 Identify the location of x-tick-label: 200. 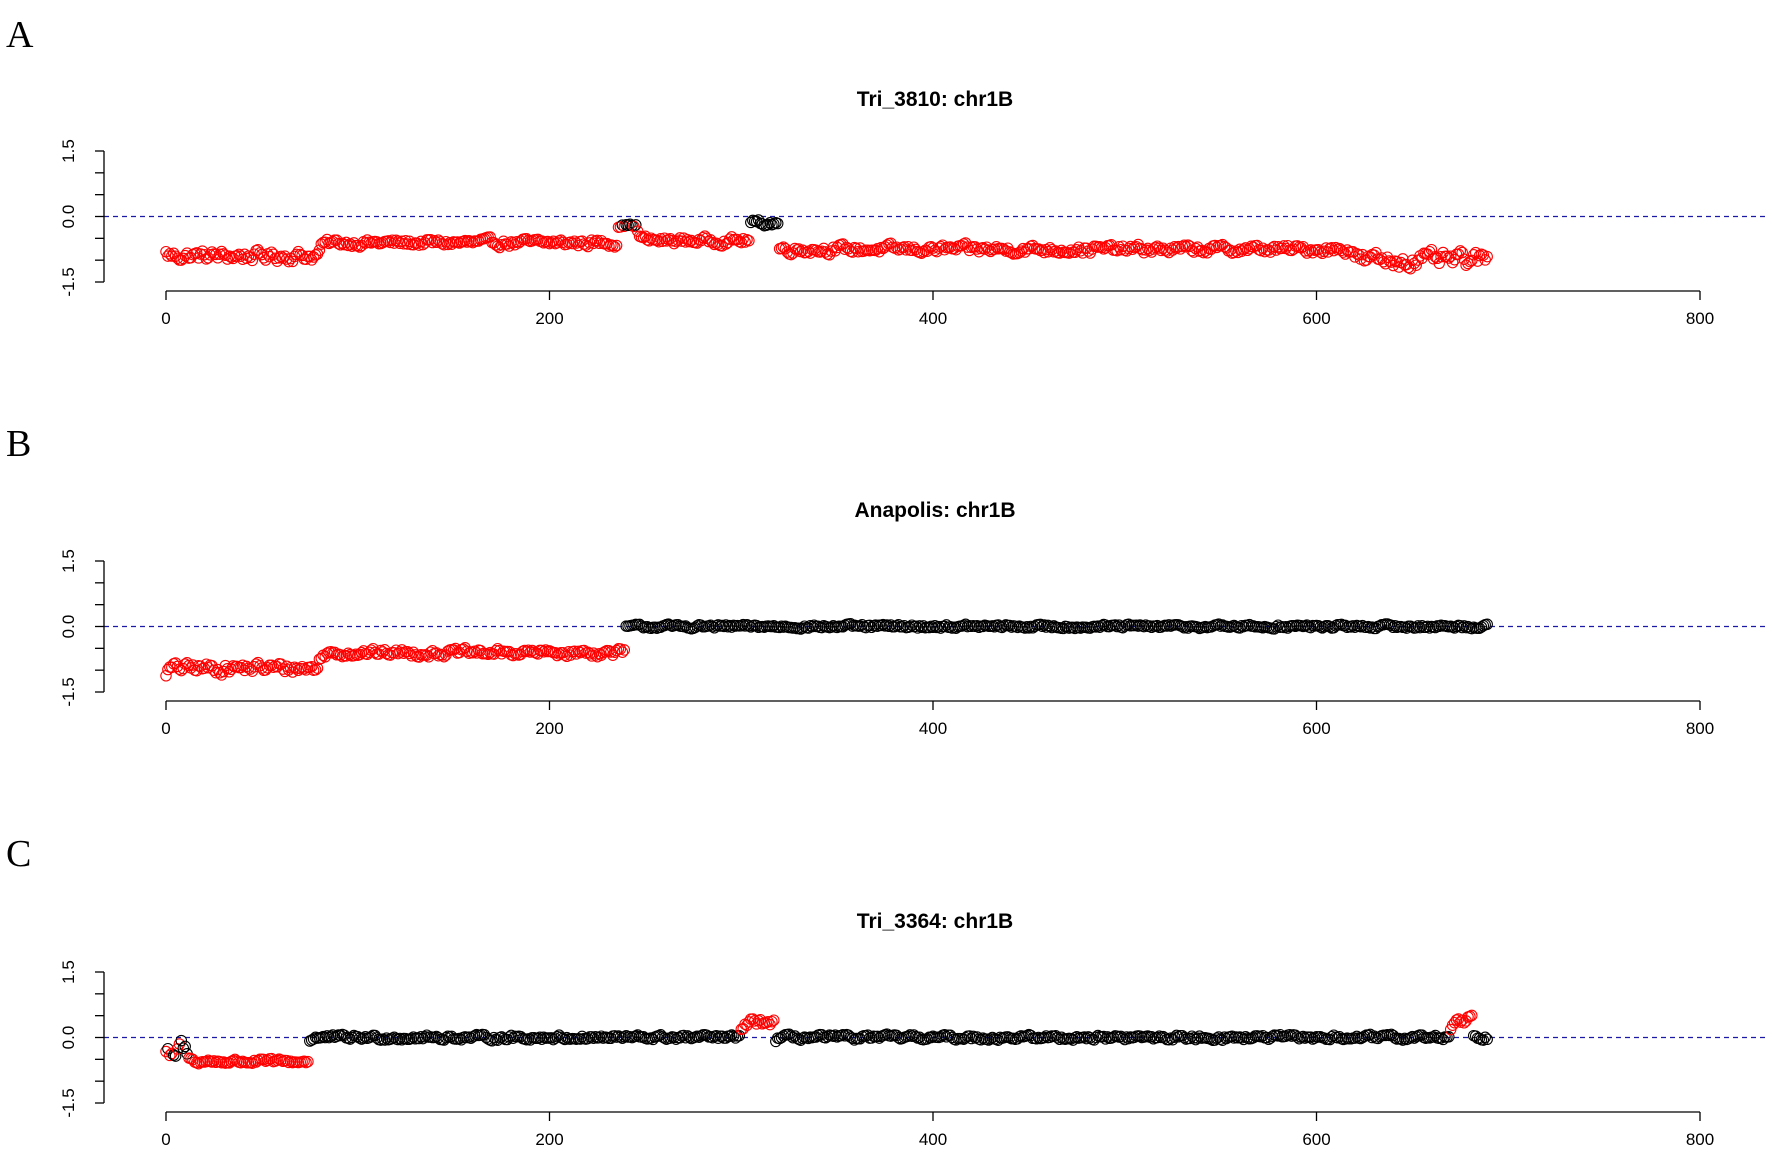
(549, 318).